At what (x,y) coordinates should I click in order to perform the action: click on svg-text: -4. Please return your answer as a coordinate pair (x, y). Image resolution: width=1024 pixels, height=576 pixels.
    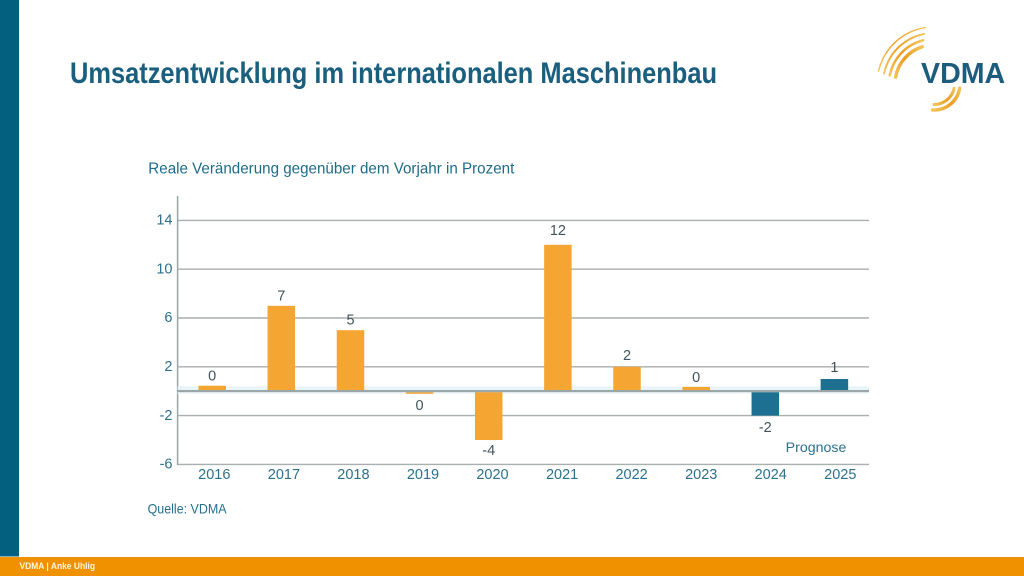
    Looking at the image, I should click on (488, 451).